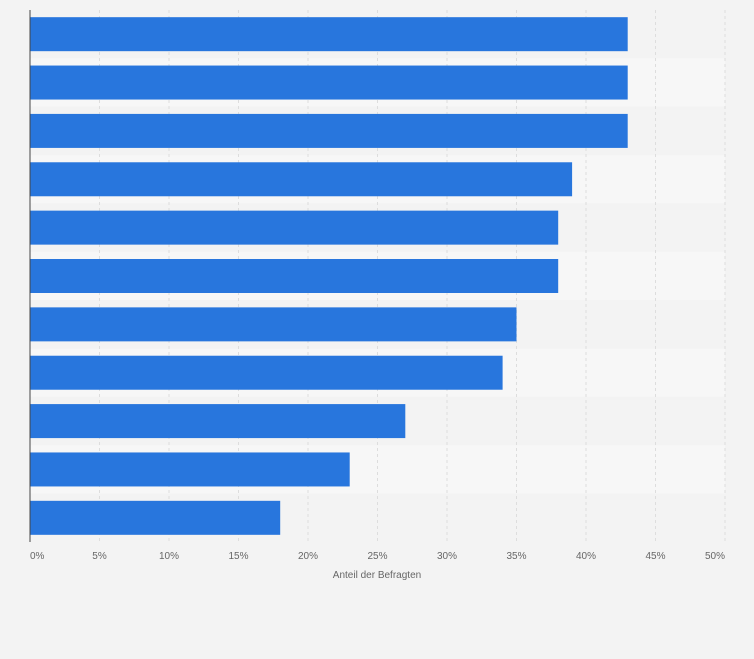 Image resolution: width=754 pixels, height=659 pixels. Describe the element at coordinates (308, 556) in the screenshot. I see `x-tick-label: 20%` at that location.